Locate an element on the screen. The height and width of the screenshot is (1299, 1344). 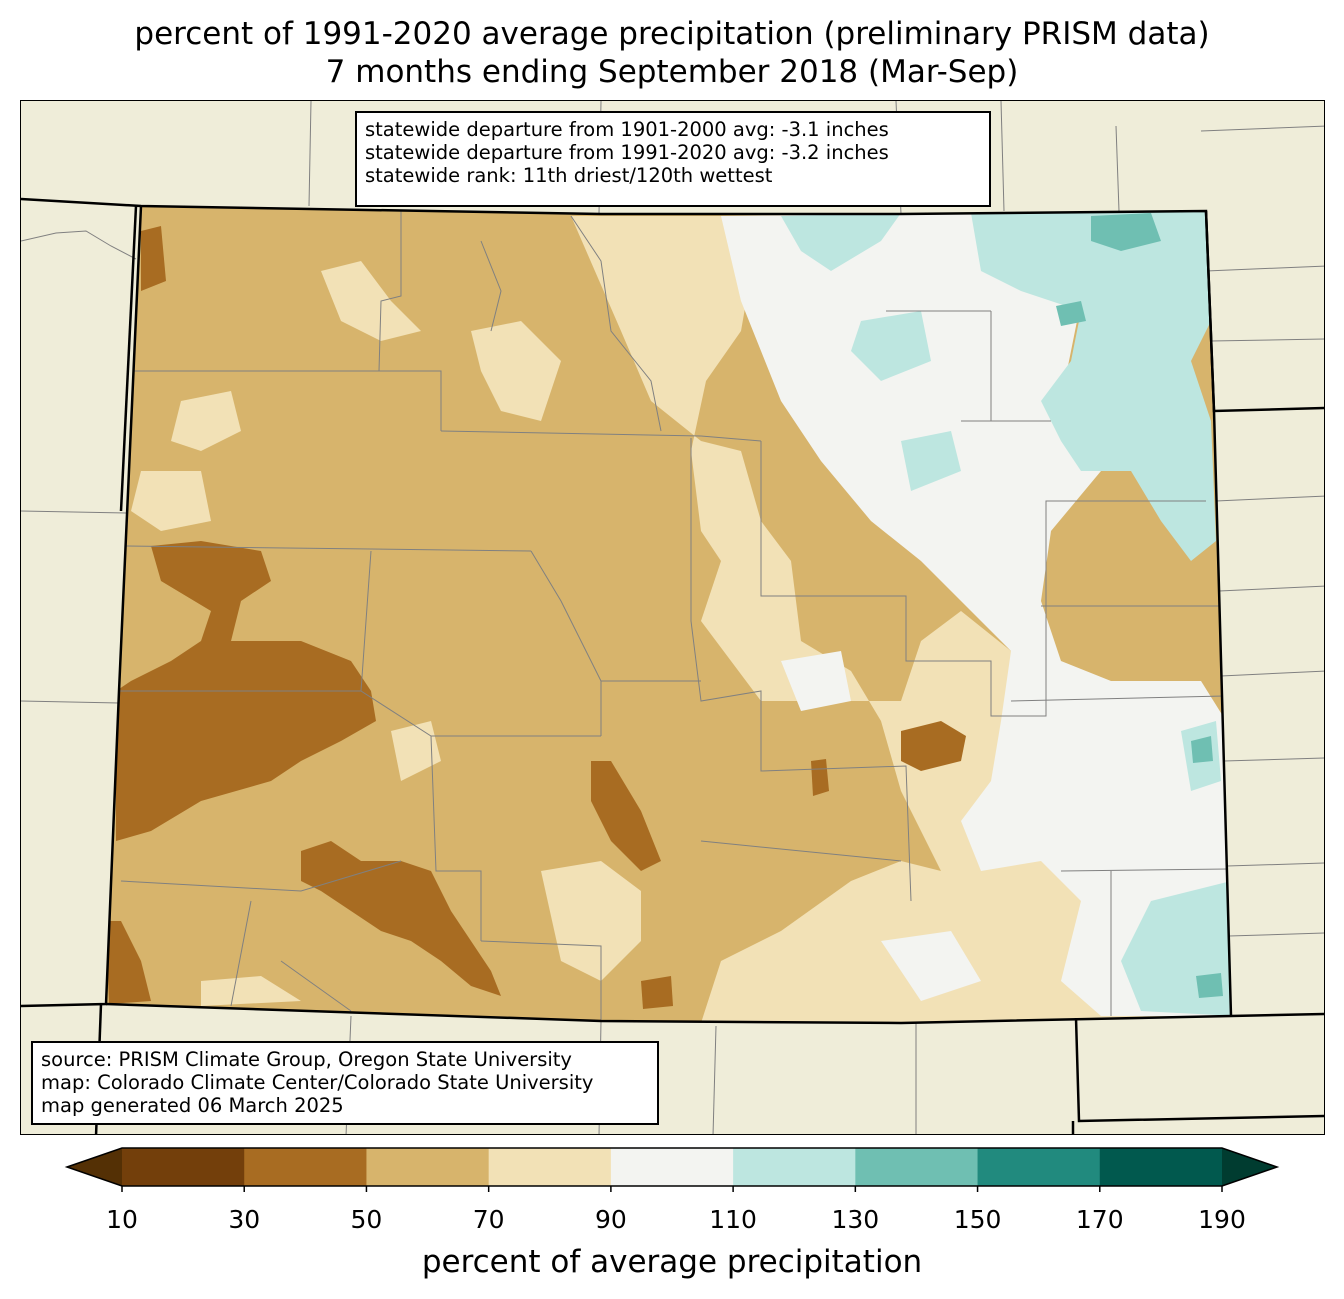
colorbar is located at coordinates (672, 1169).